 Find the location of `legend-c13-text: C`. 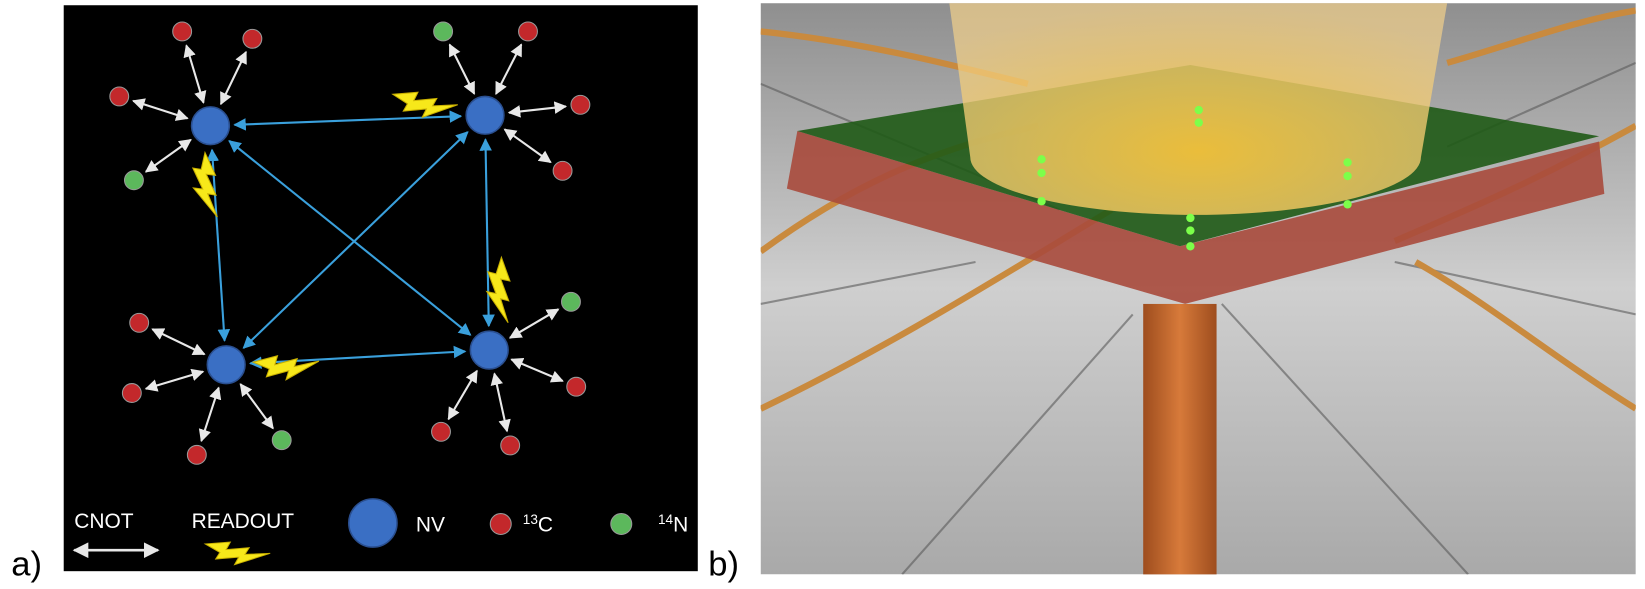

legend-c13-text: C is located at coordinates (545, 524).